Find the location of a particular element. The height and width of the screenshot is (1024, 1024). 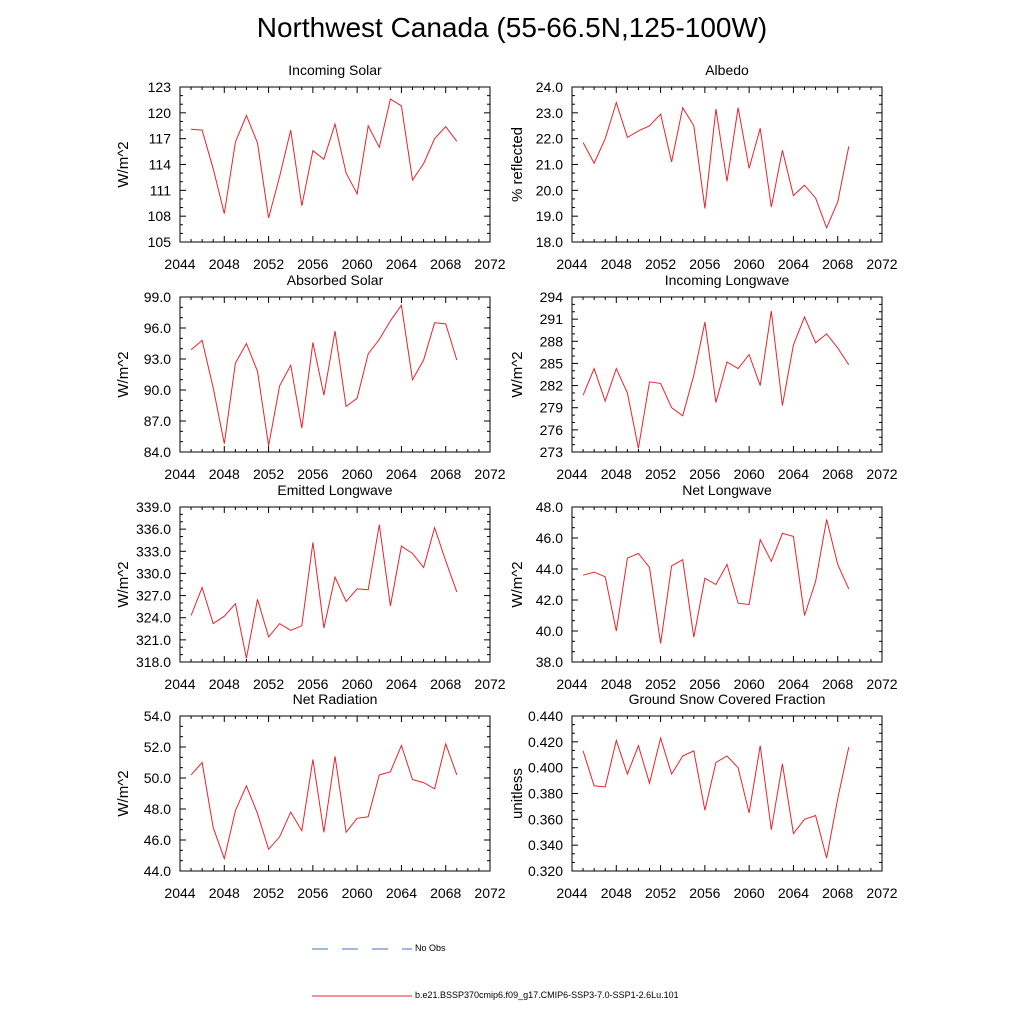

y-tick-label: 99.0 is located at coordinates (157, 297).